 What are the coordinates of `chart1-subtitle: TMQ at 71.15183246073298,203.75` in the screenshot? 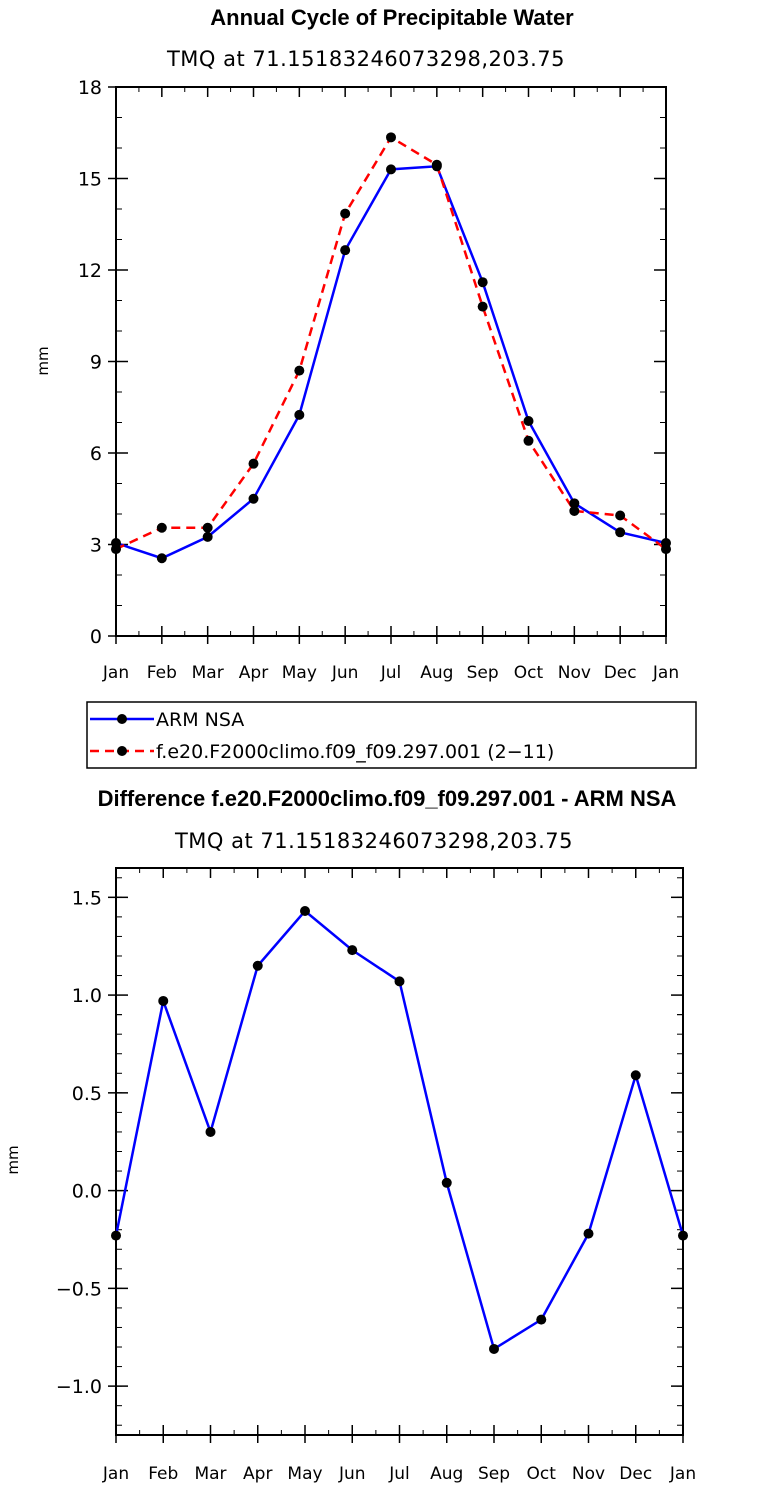 It's located at (365, 59).